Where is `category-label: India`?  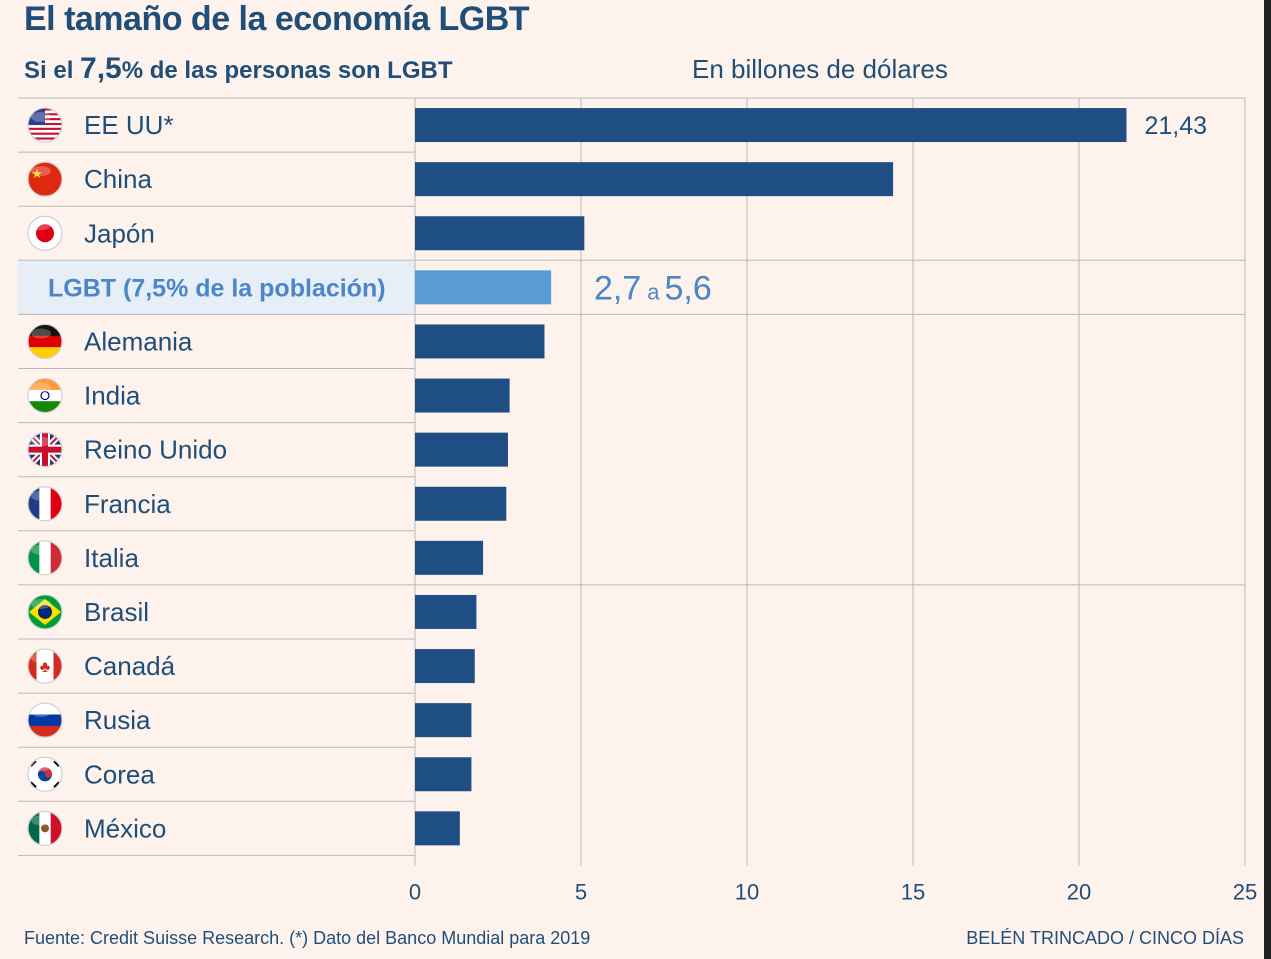
category-label: India is located at coordinates (112, 396).